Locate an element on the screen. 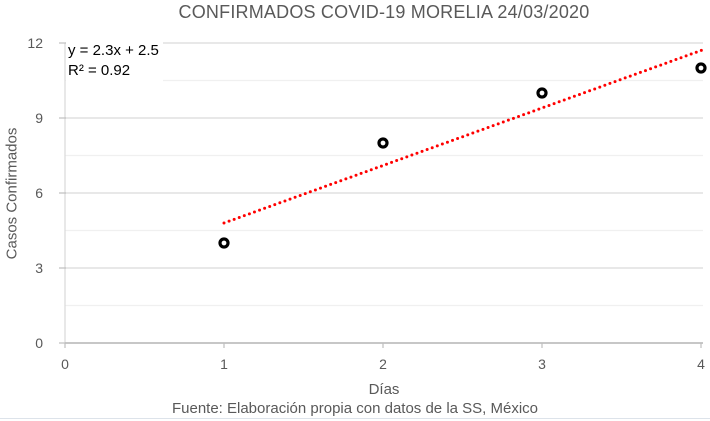  y-tick-label: 12 is located at coordinates (35, 43).